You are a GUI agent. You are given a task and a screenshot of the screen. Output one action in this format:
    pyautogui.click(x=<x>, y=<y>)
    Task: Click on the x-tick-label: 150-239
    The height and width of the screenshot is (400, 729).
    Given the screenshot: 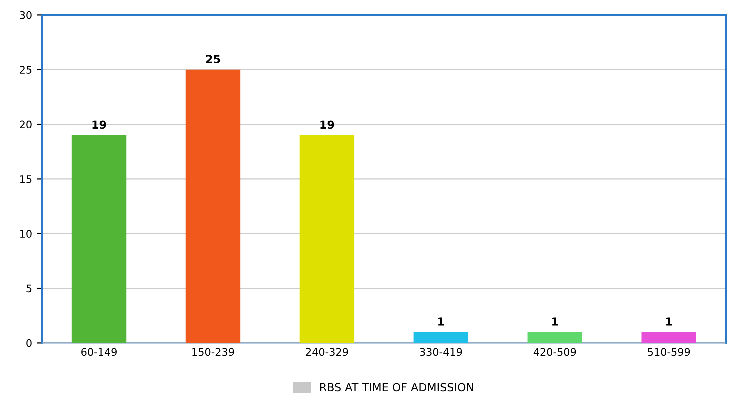 What is the action you would take?
    pyautogui.click(x=213, y=352)
    